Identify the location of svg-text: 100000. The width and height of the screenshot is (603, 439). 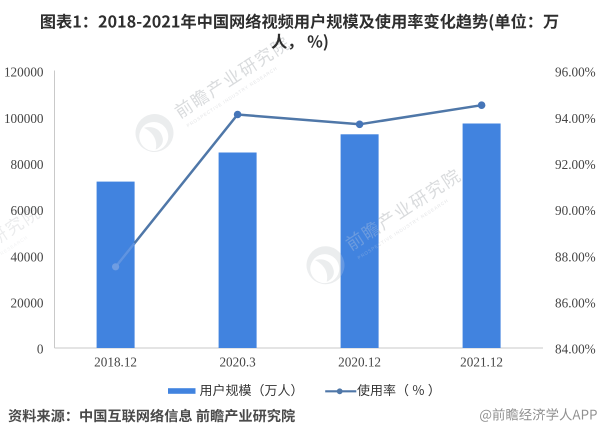
(24, 118).